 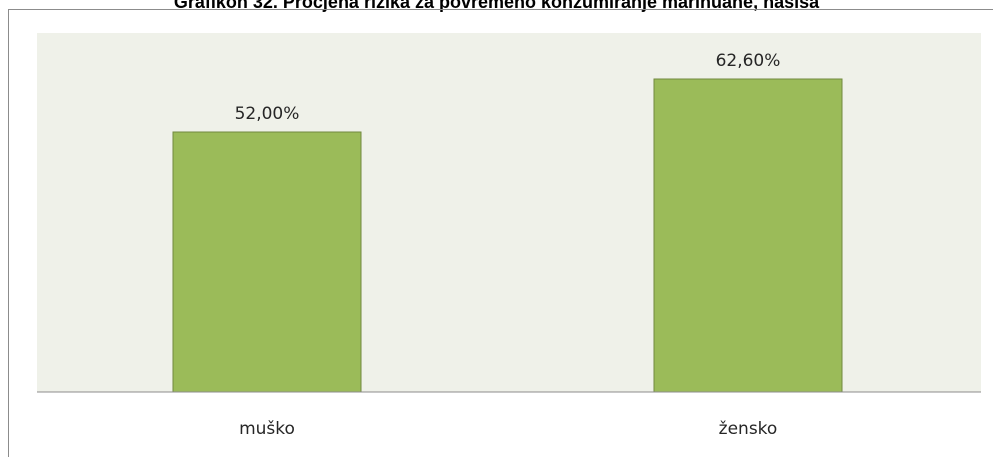 I want to click on category-label-0: muško, so click(x=267, y=429).